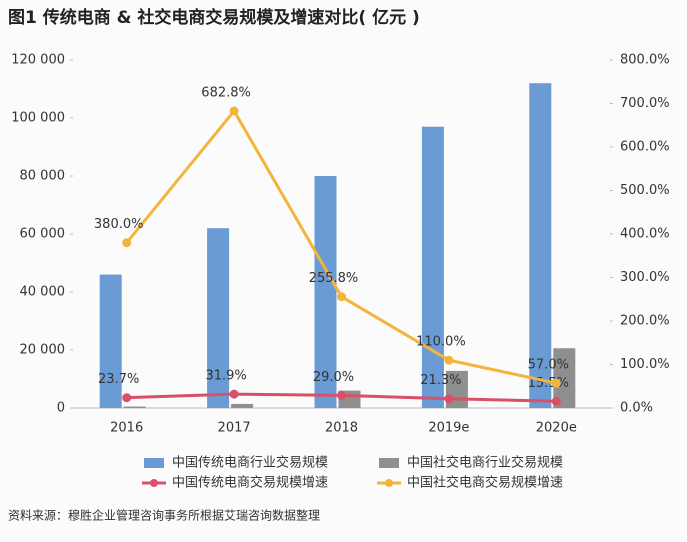 This screenshot has height=542, width=687. I want to click on source-note: 资料来源：穆胜企业管理咨询事务所根据艾瑞咨询数据整理, so click(164, 515).